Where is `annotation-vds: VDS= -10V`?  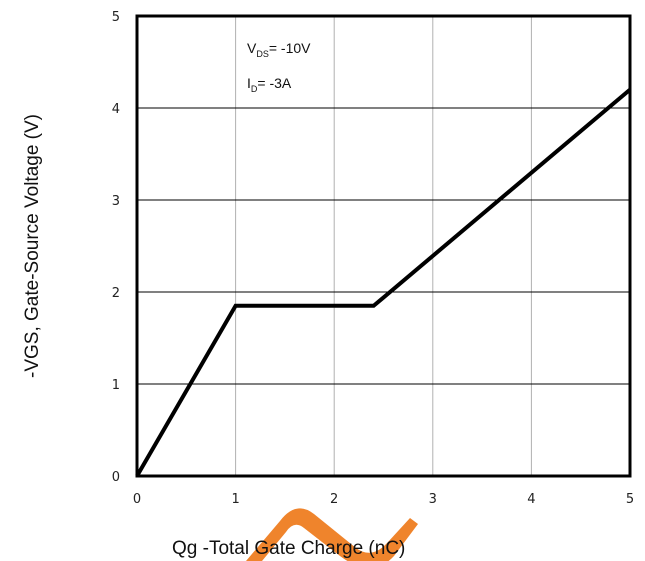 annotation-vds: VDS= -10V is located at coordinates (279, 49).